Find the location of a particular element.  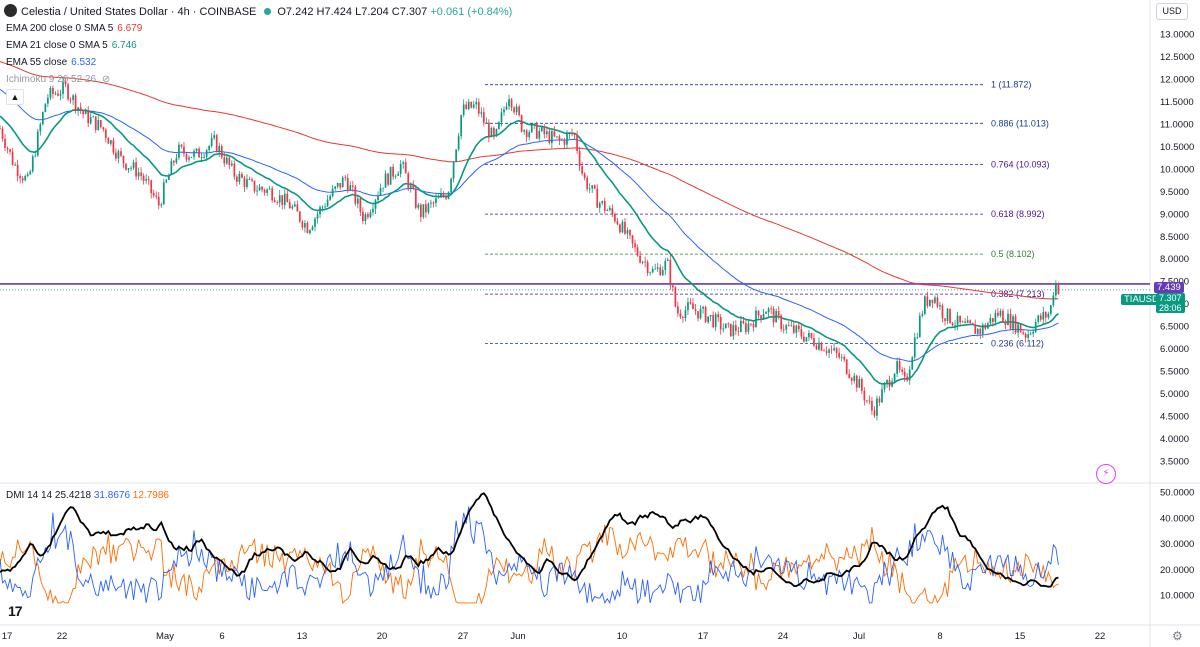

tradingview-logo-icon: 17 is located at coordinates (15, 611).